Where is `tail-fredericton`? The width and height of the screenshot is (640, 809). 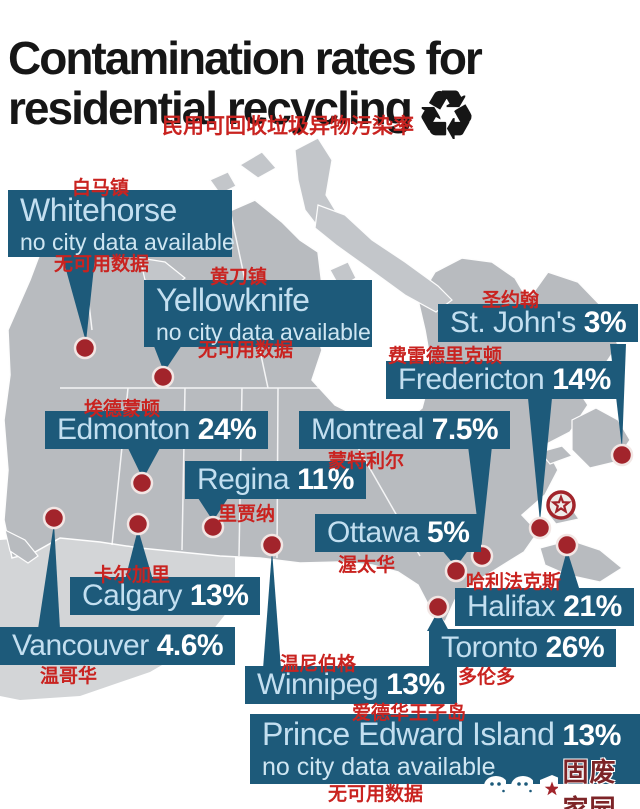 tail-fredericton is located at coordinates (540, 460).